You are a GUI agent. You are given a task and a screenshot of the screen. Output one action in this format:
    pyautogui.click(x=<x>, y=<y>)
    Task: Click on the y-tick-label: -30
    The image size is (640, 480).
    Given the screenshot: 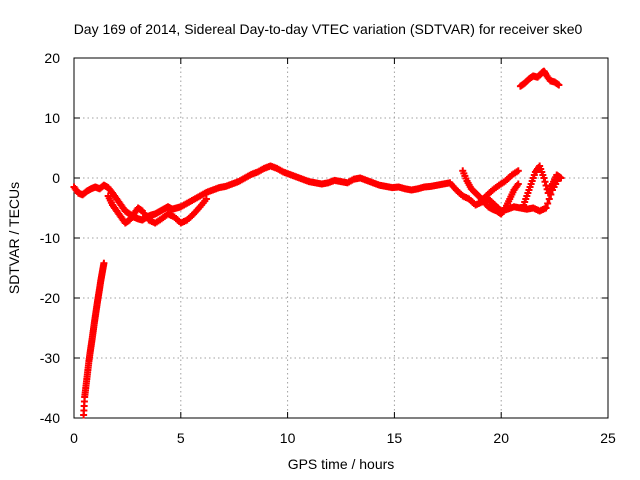 What is the action you would take?
    pyautogui.click(x=50, y=358)
    